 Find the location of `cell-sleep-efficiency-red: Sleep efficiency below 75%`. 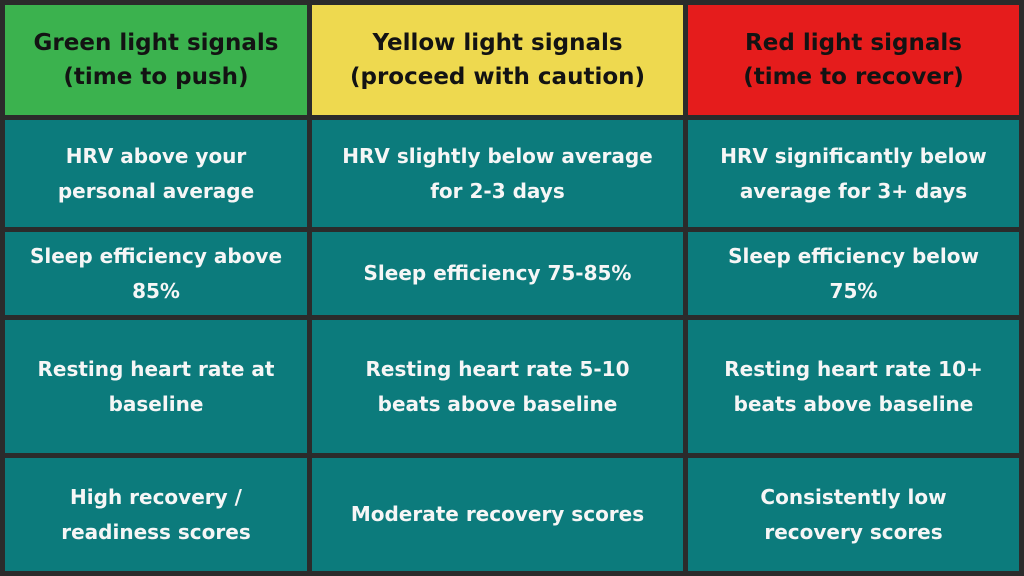

cell-sleep-efficiency-red: Sleep efficiency below 75% is located at coordinates (853, 273).